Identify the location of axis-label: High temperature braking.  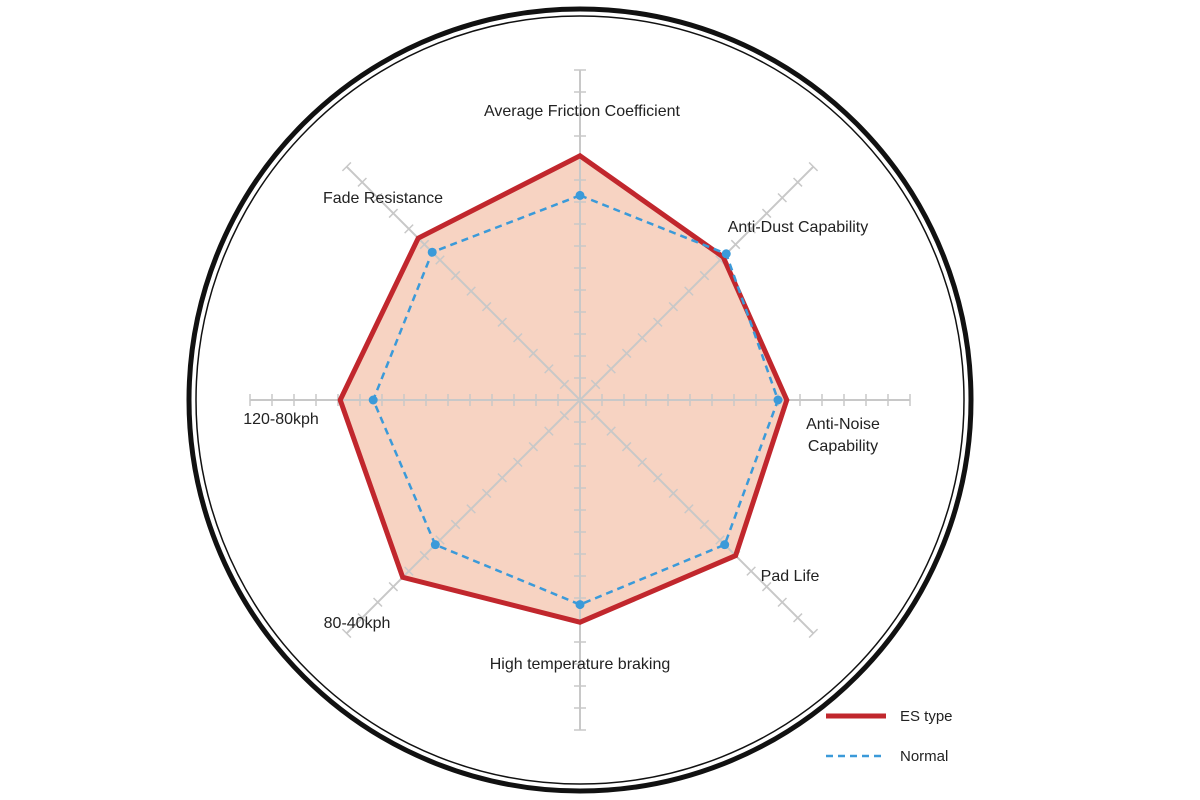
(580, 664).